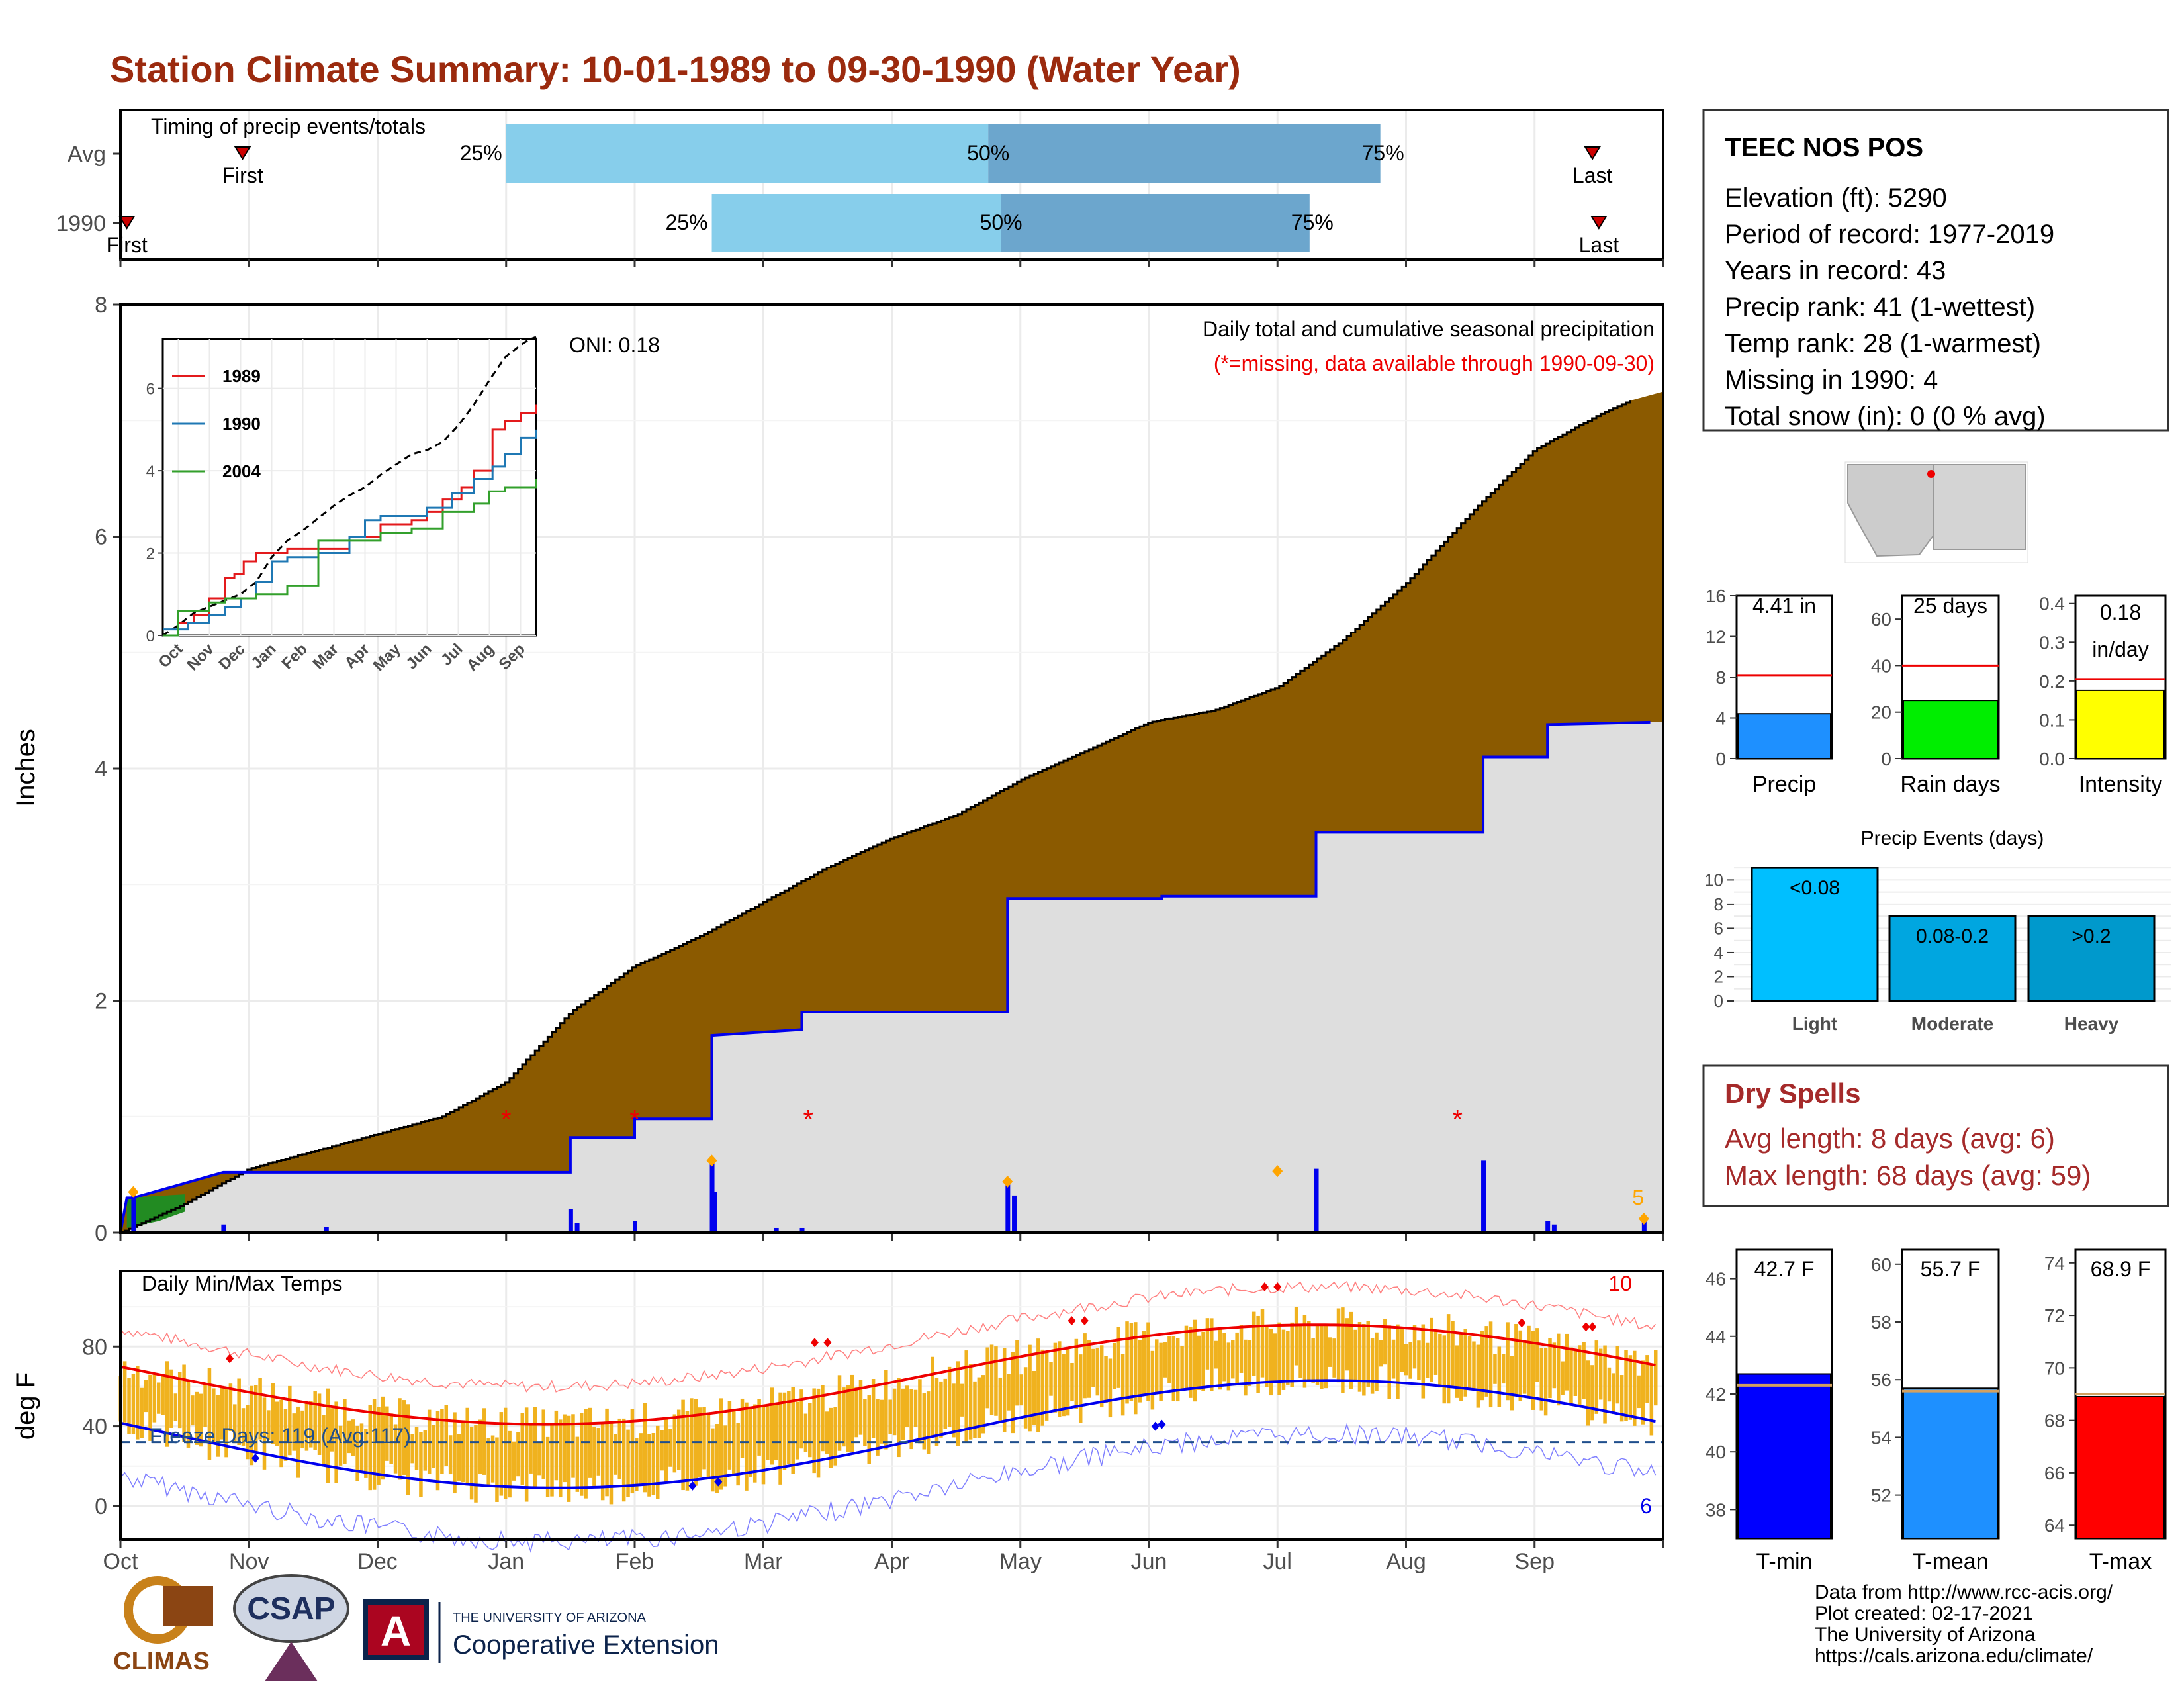 The image size is (2184, 1688). Describe the element at coordinates (856, 223) in the screenshot. I see `timing-bar-early` at that location.